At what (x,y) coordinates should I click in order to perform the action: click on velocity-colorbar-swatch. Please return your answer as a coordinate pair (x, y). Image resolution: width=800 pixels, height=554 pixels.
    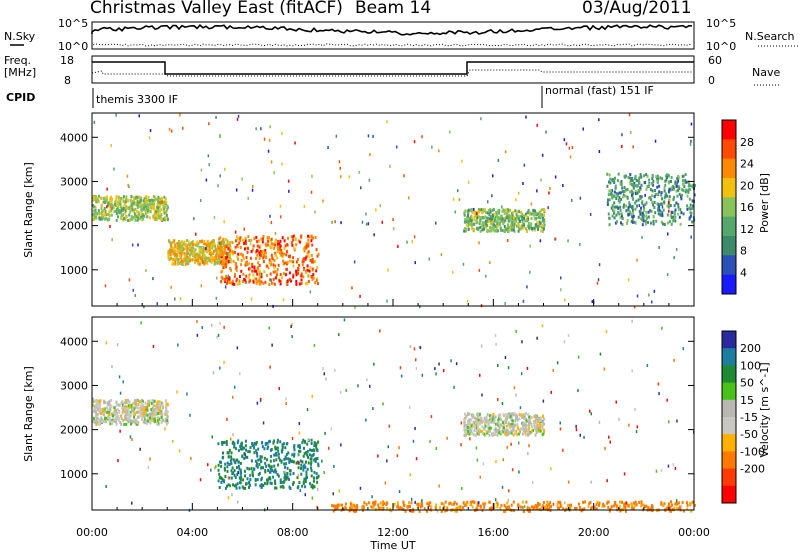
    Looking at the image, I should click on (729, 357).